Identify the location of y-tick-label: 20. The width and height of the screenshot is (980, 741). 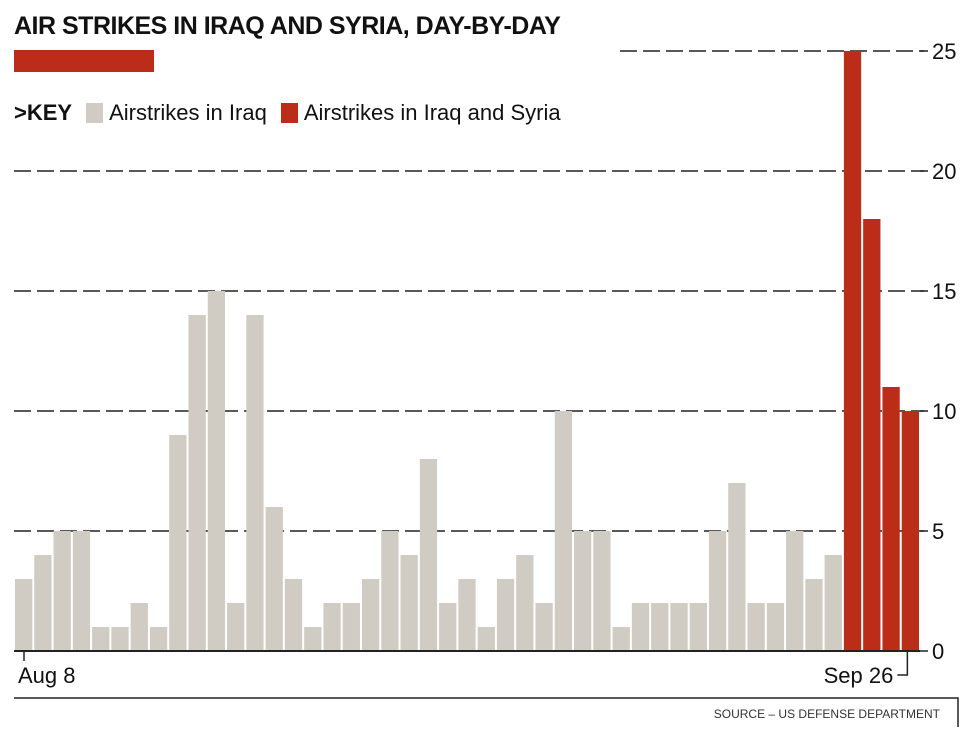
(944, 171).